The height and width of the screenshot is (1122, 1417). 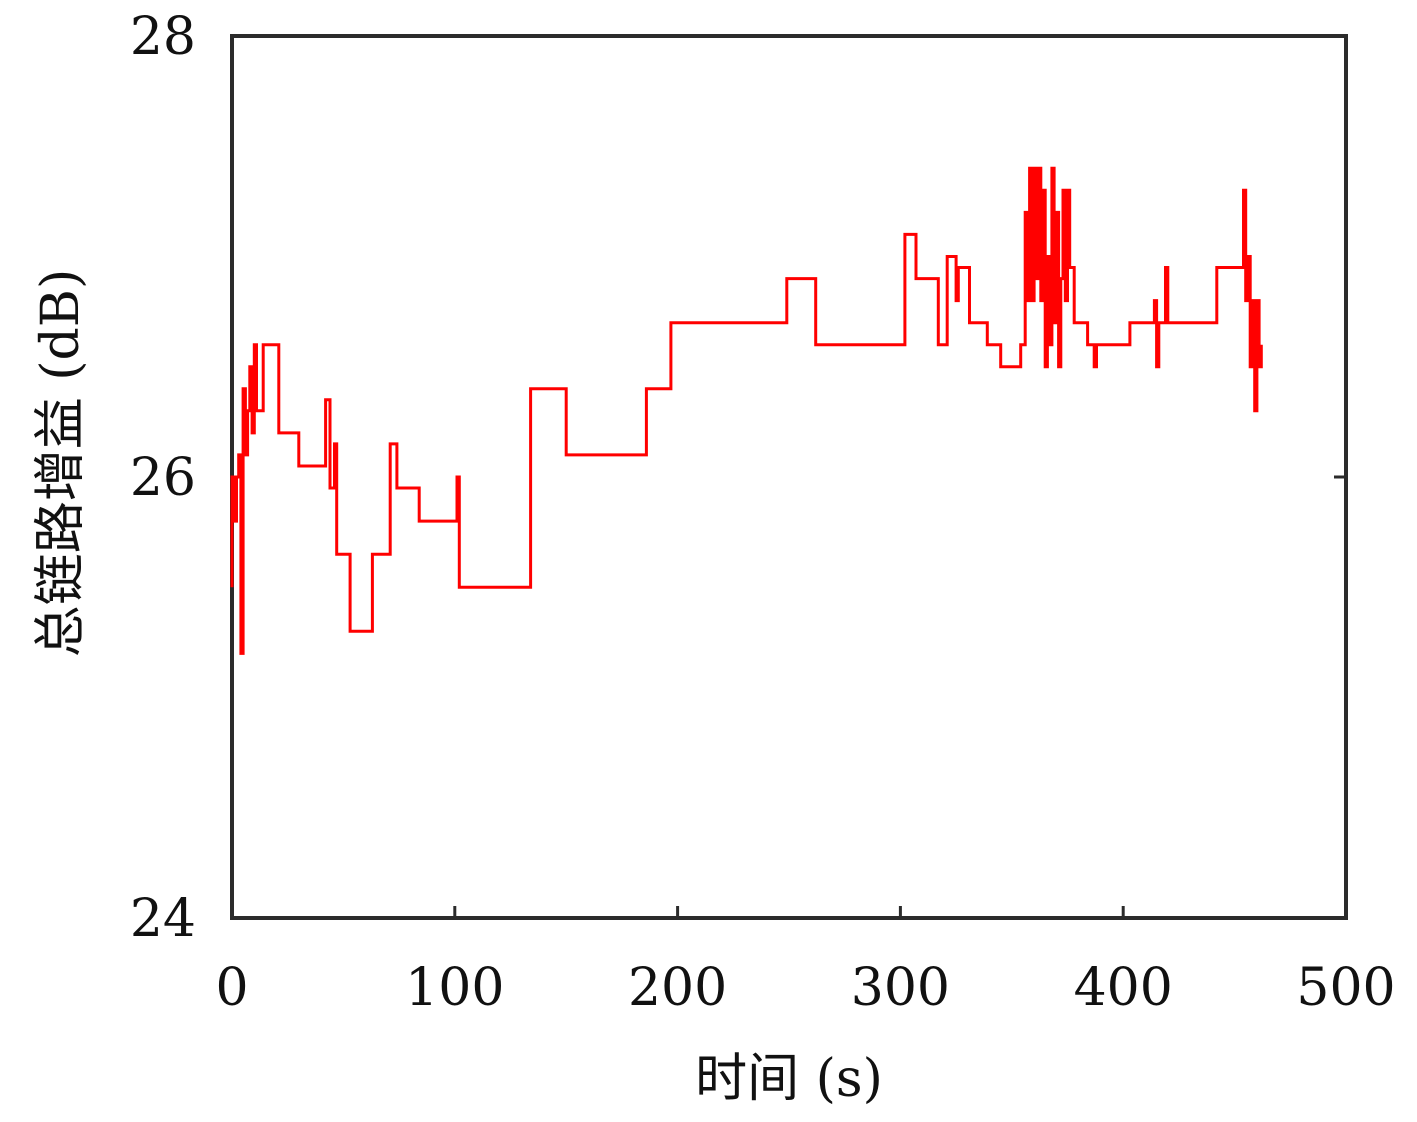 I want to click on x-tick-label: 500, so click(x=1345, y=988).